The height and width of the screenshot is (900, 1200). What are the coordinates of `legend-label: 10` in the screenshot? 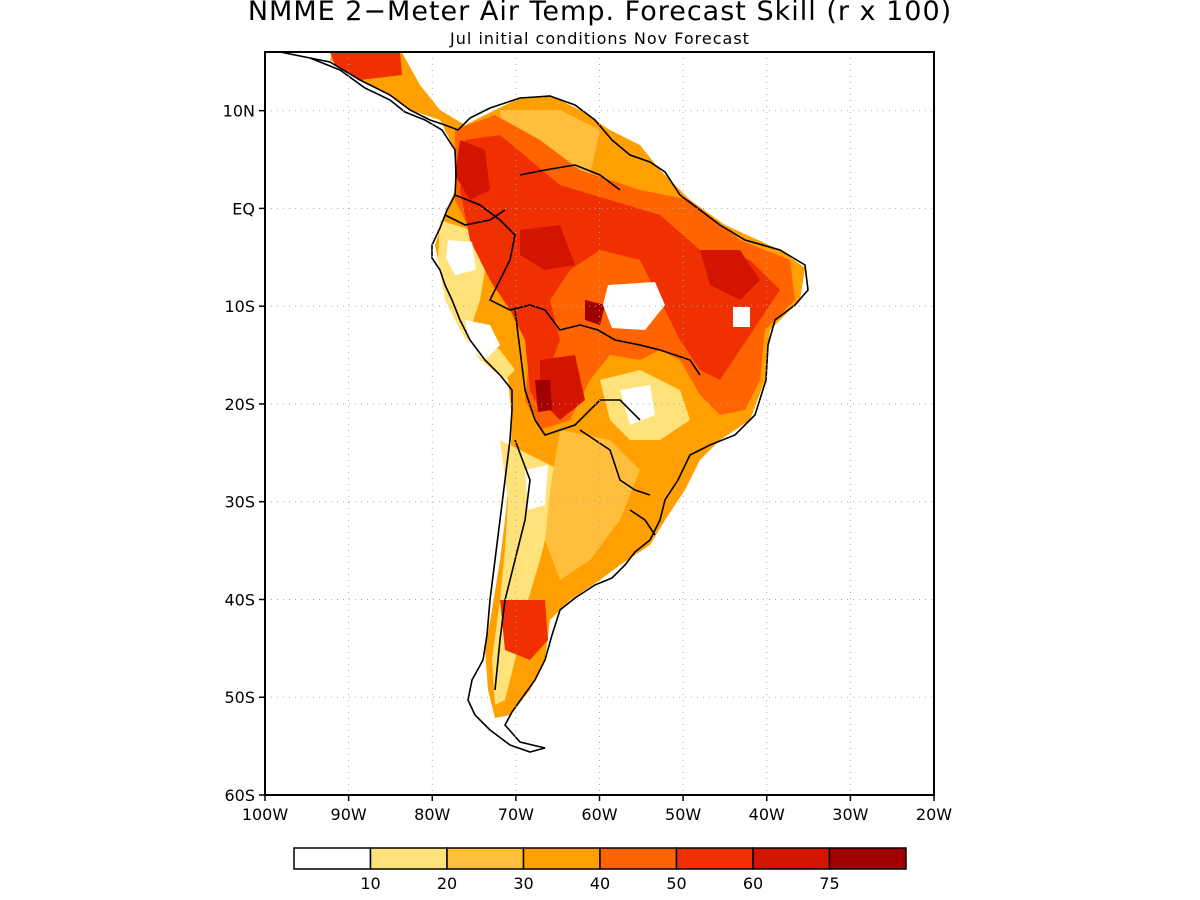 It's located at (370, 883).